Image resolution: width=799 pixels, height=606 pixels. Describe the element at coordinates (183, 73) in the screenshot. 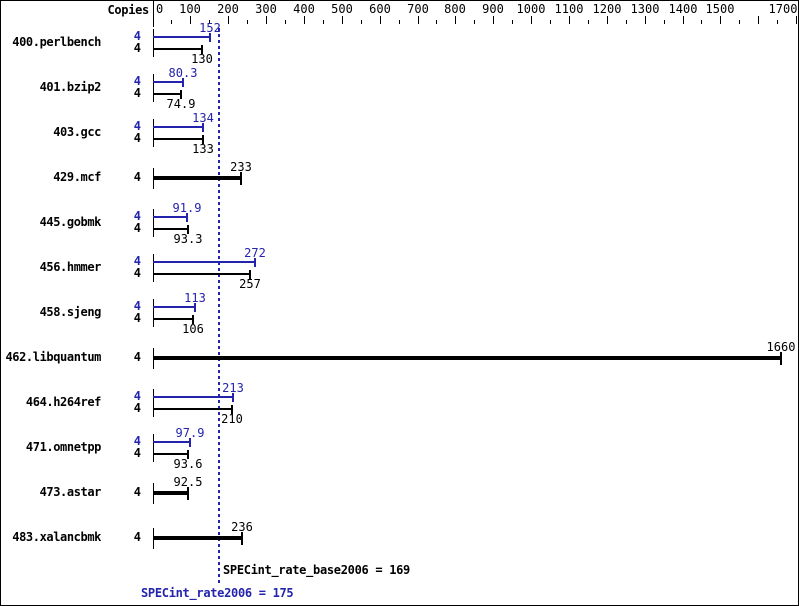

I see `peak-value-label: 80.3` at that location.